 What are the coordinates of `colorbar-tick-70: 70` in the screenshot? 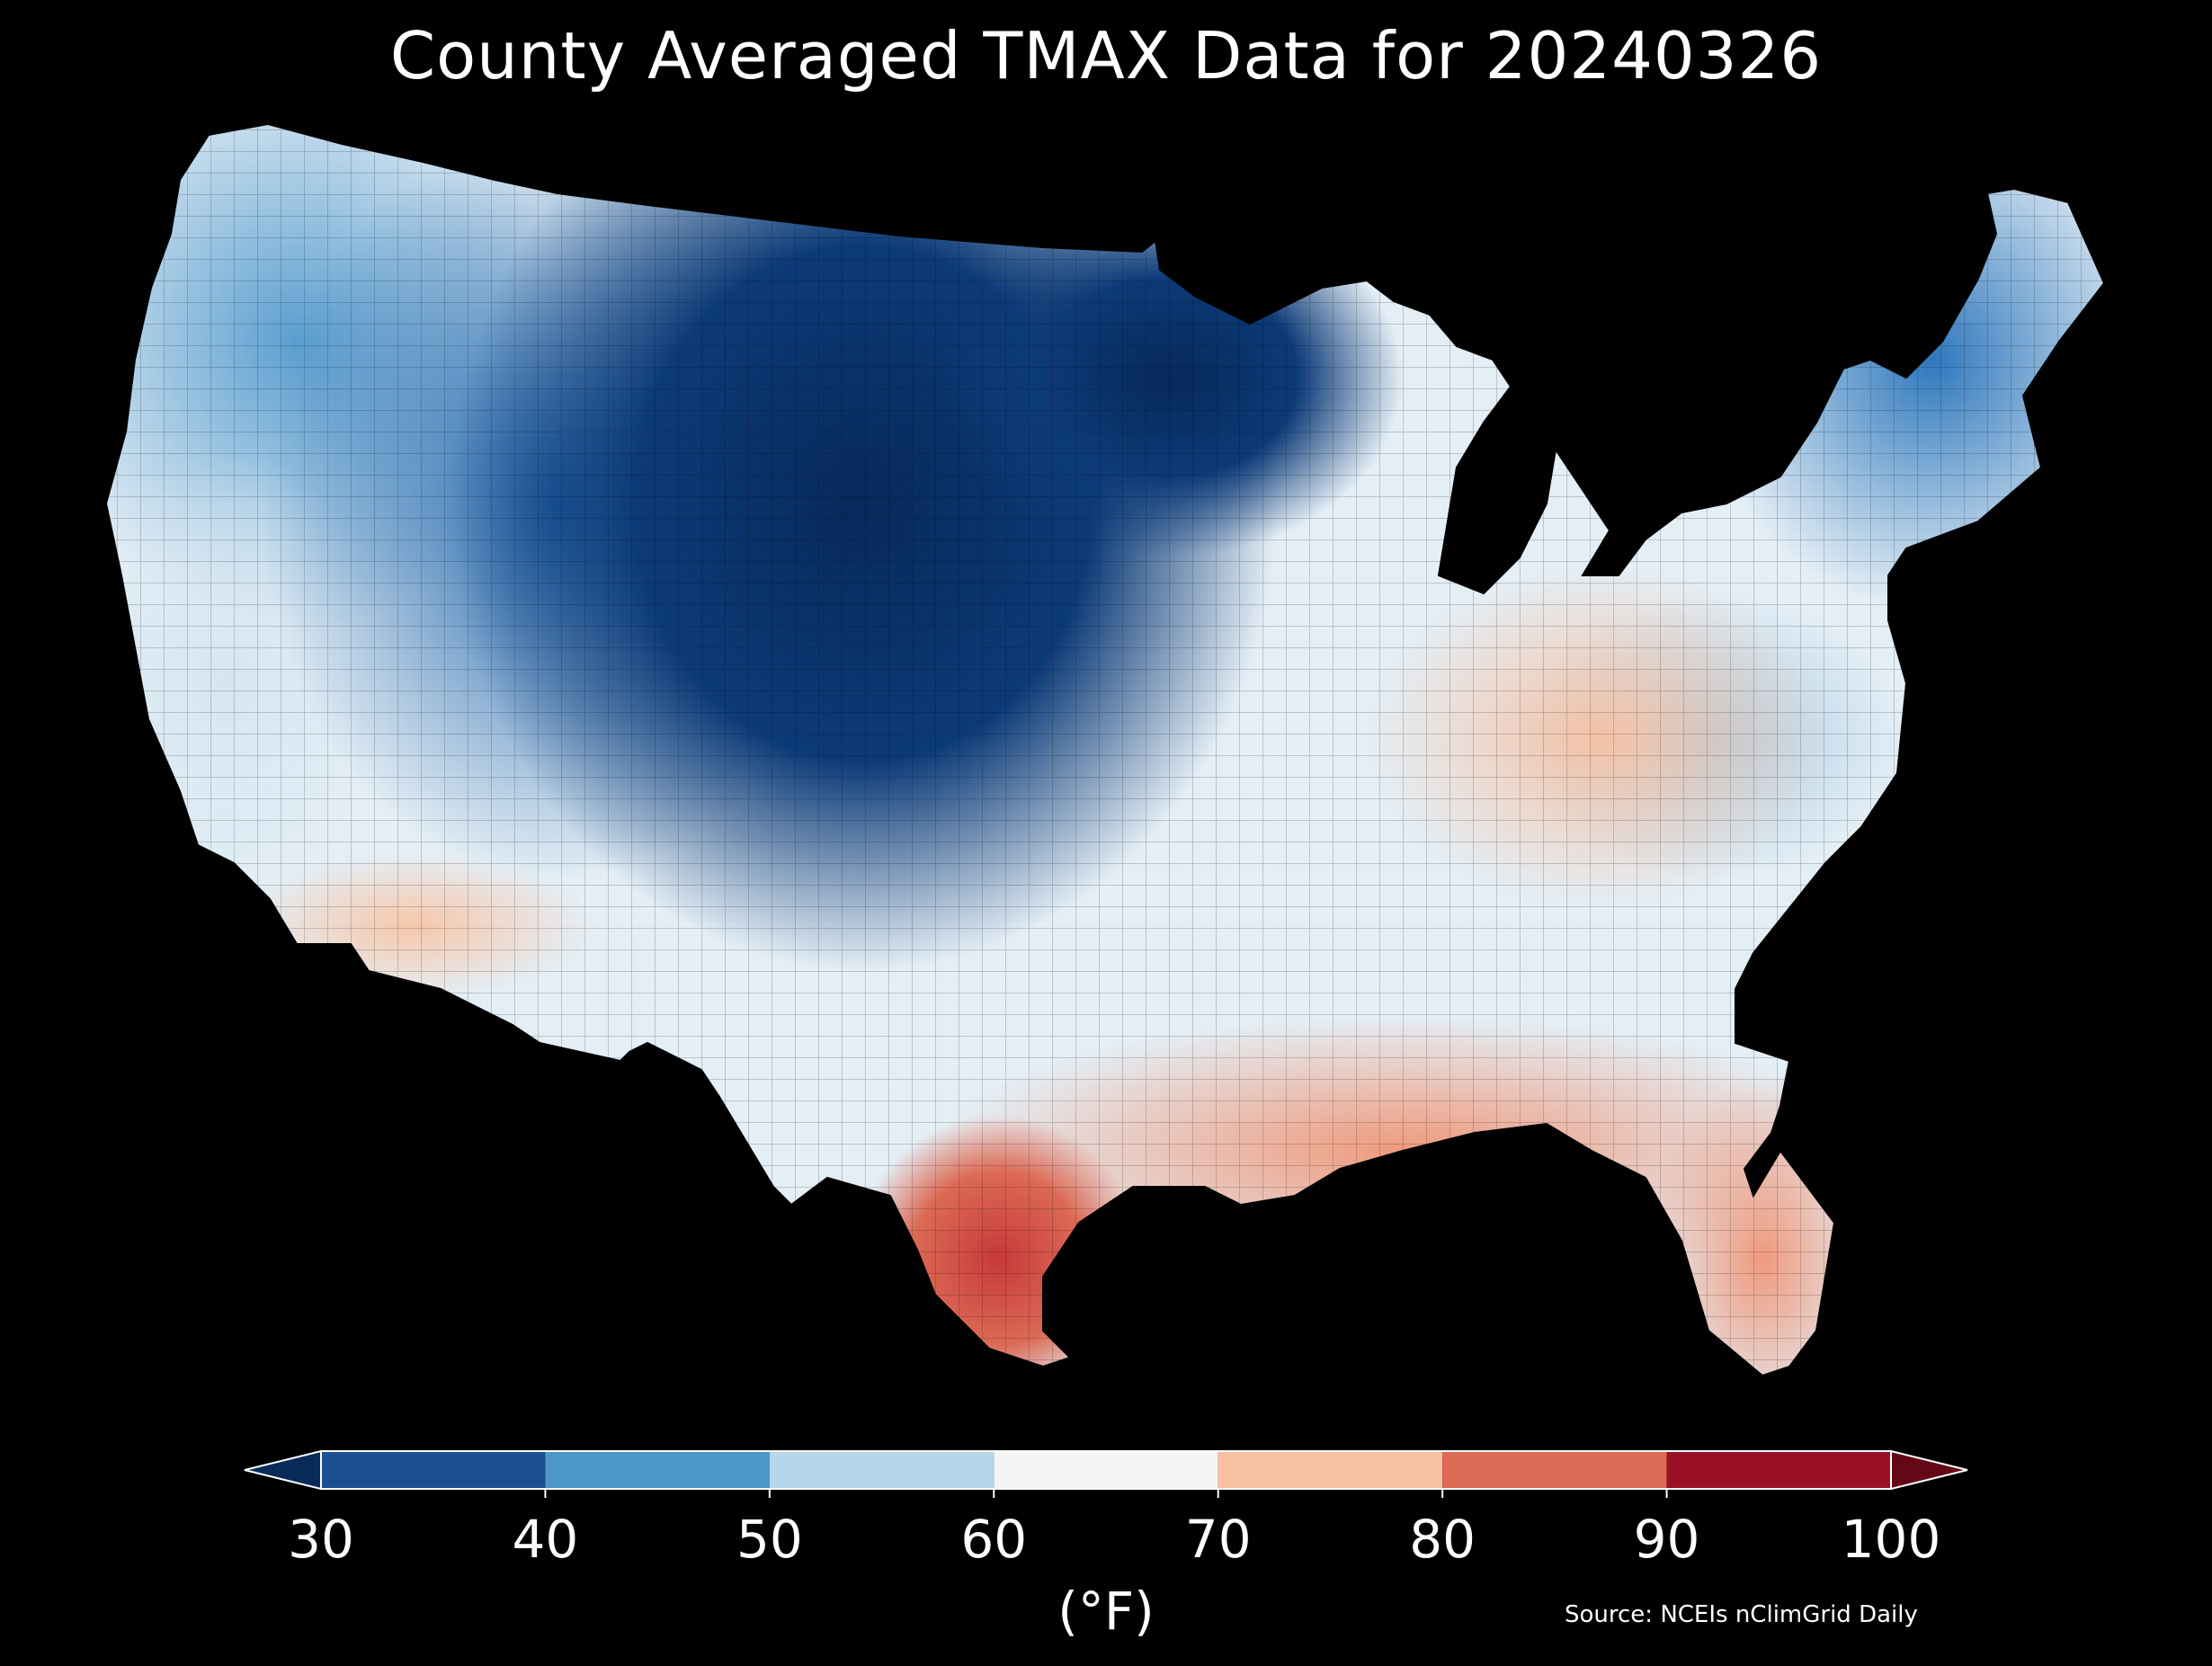 It's located at (1218, 1540).